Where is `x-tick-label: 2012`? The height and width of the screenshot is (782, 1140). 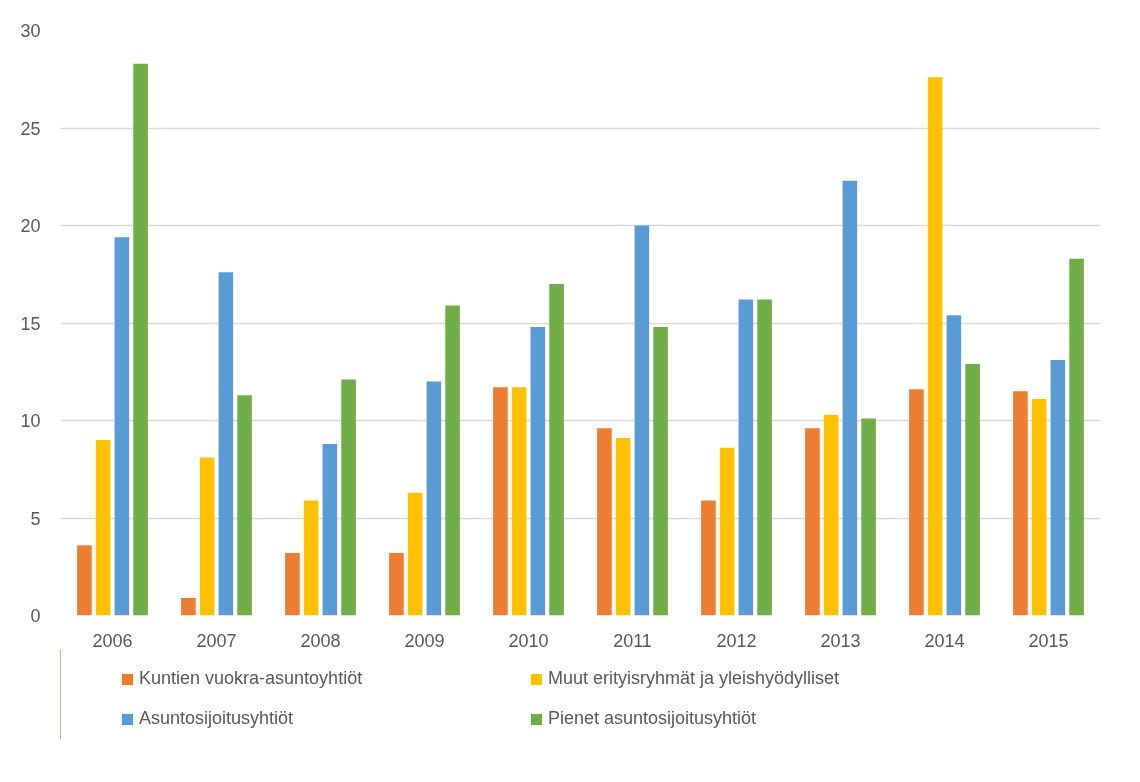
x-tick-label: 2012 is located at coordinates (736, 640).